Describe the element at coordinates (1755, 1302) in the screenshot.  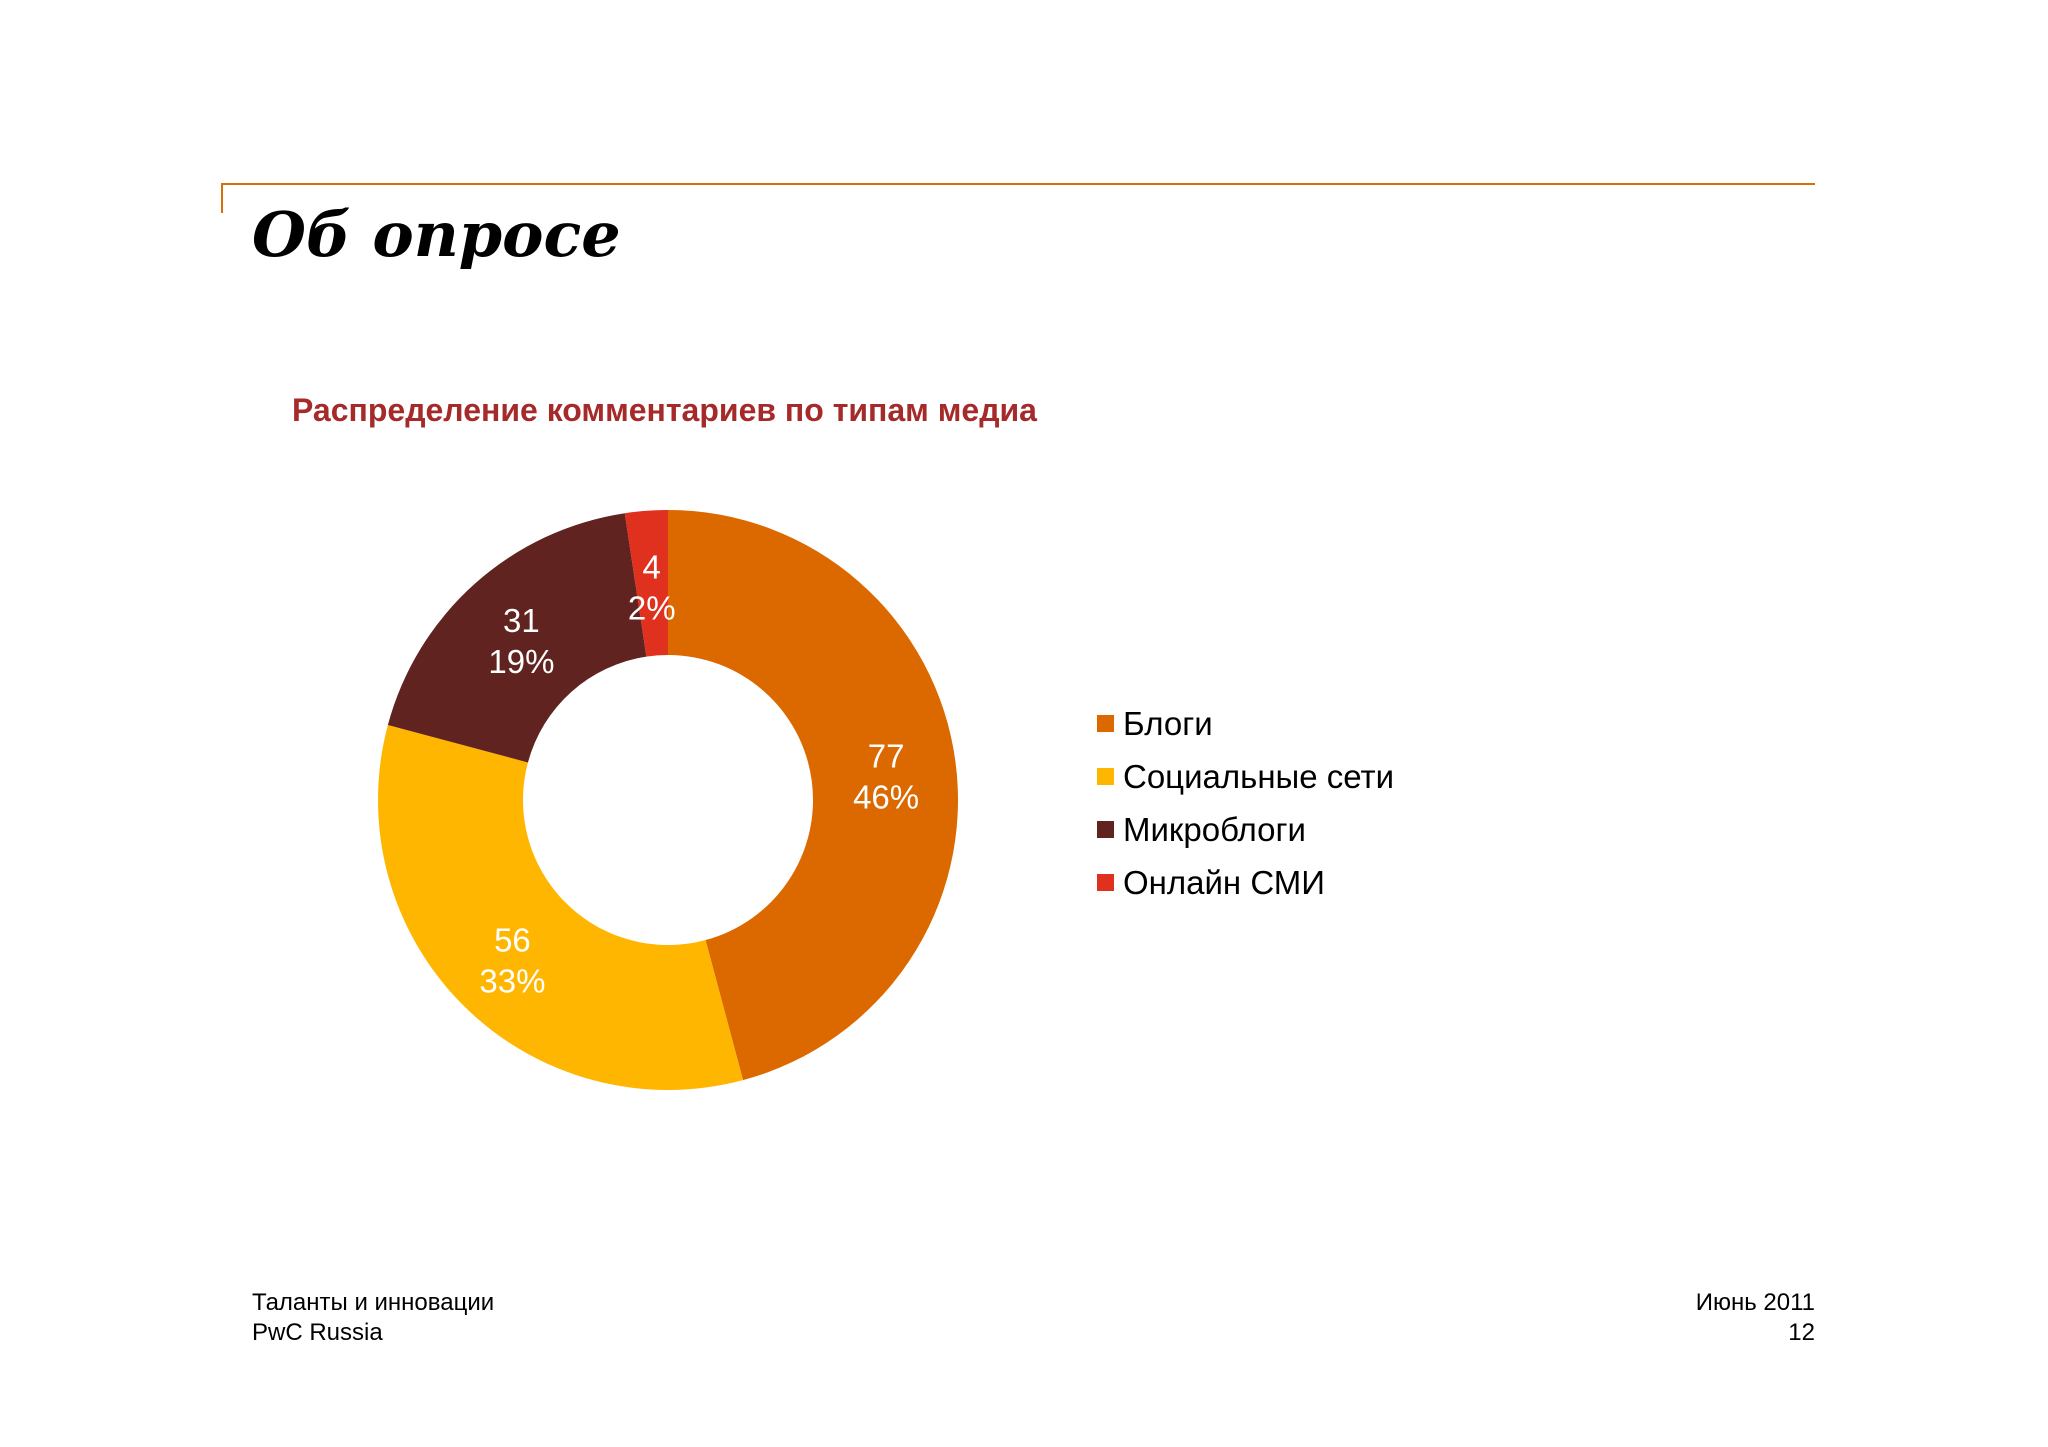
I see `footer-date: Июнь 2011` at that location.